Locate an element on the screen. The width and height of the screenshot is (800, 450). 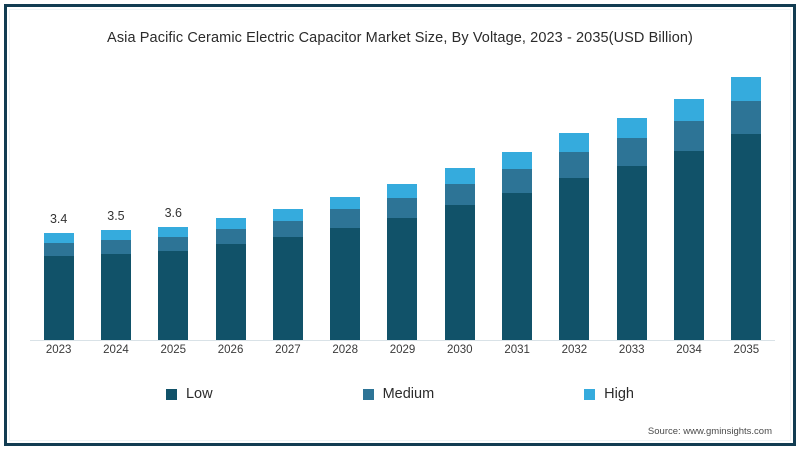
legend-item-high: High is located at coordinates (609, 394).